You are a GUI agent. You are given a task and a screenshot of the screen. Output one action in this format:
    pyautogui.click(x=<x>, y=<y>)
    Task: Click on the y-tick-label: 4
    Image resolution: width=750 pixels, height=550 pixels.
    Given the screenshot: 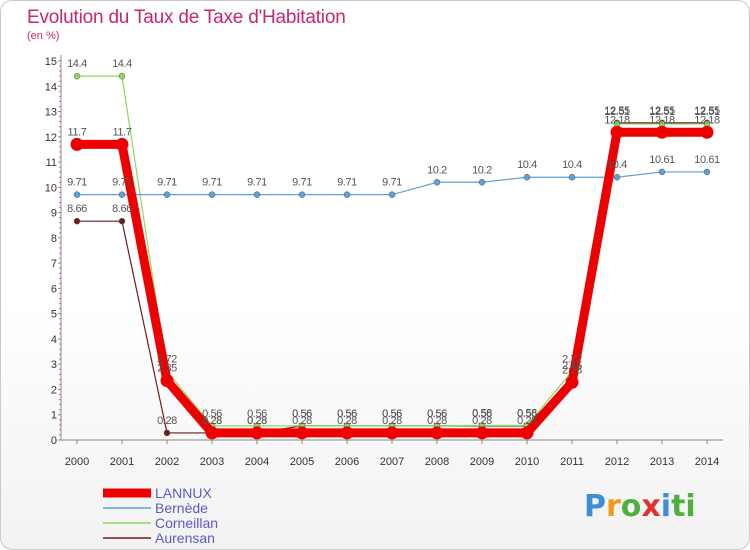 What is the action you would take?
    pyautogui.click(x=54, y=340)
    